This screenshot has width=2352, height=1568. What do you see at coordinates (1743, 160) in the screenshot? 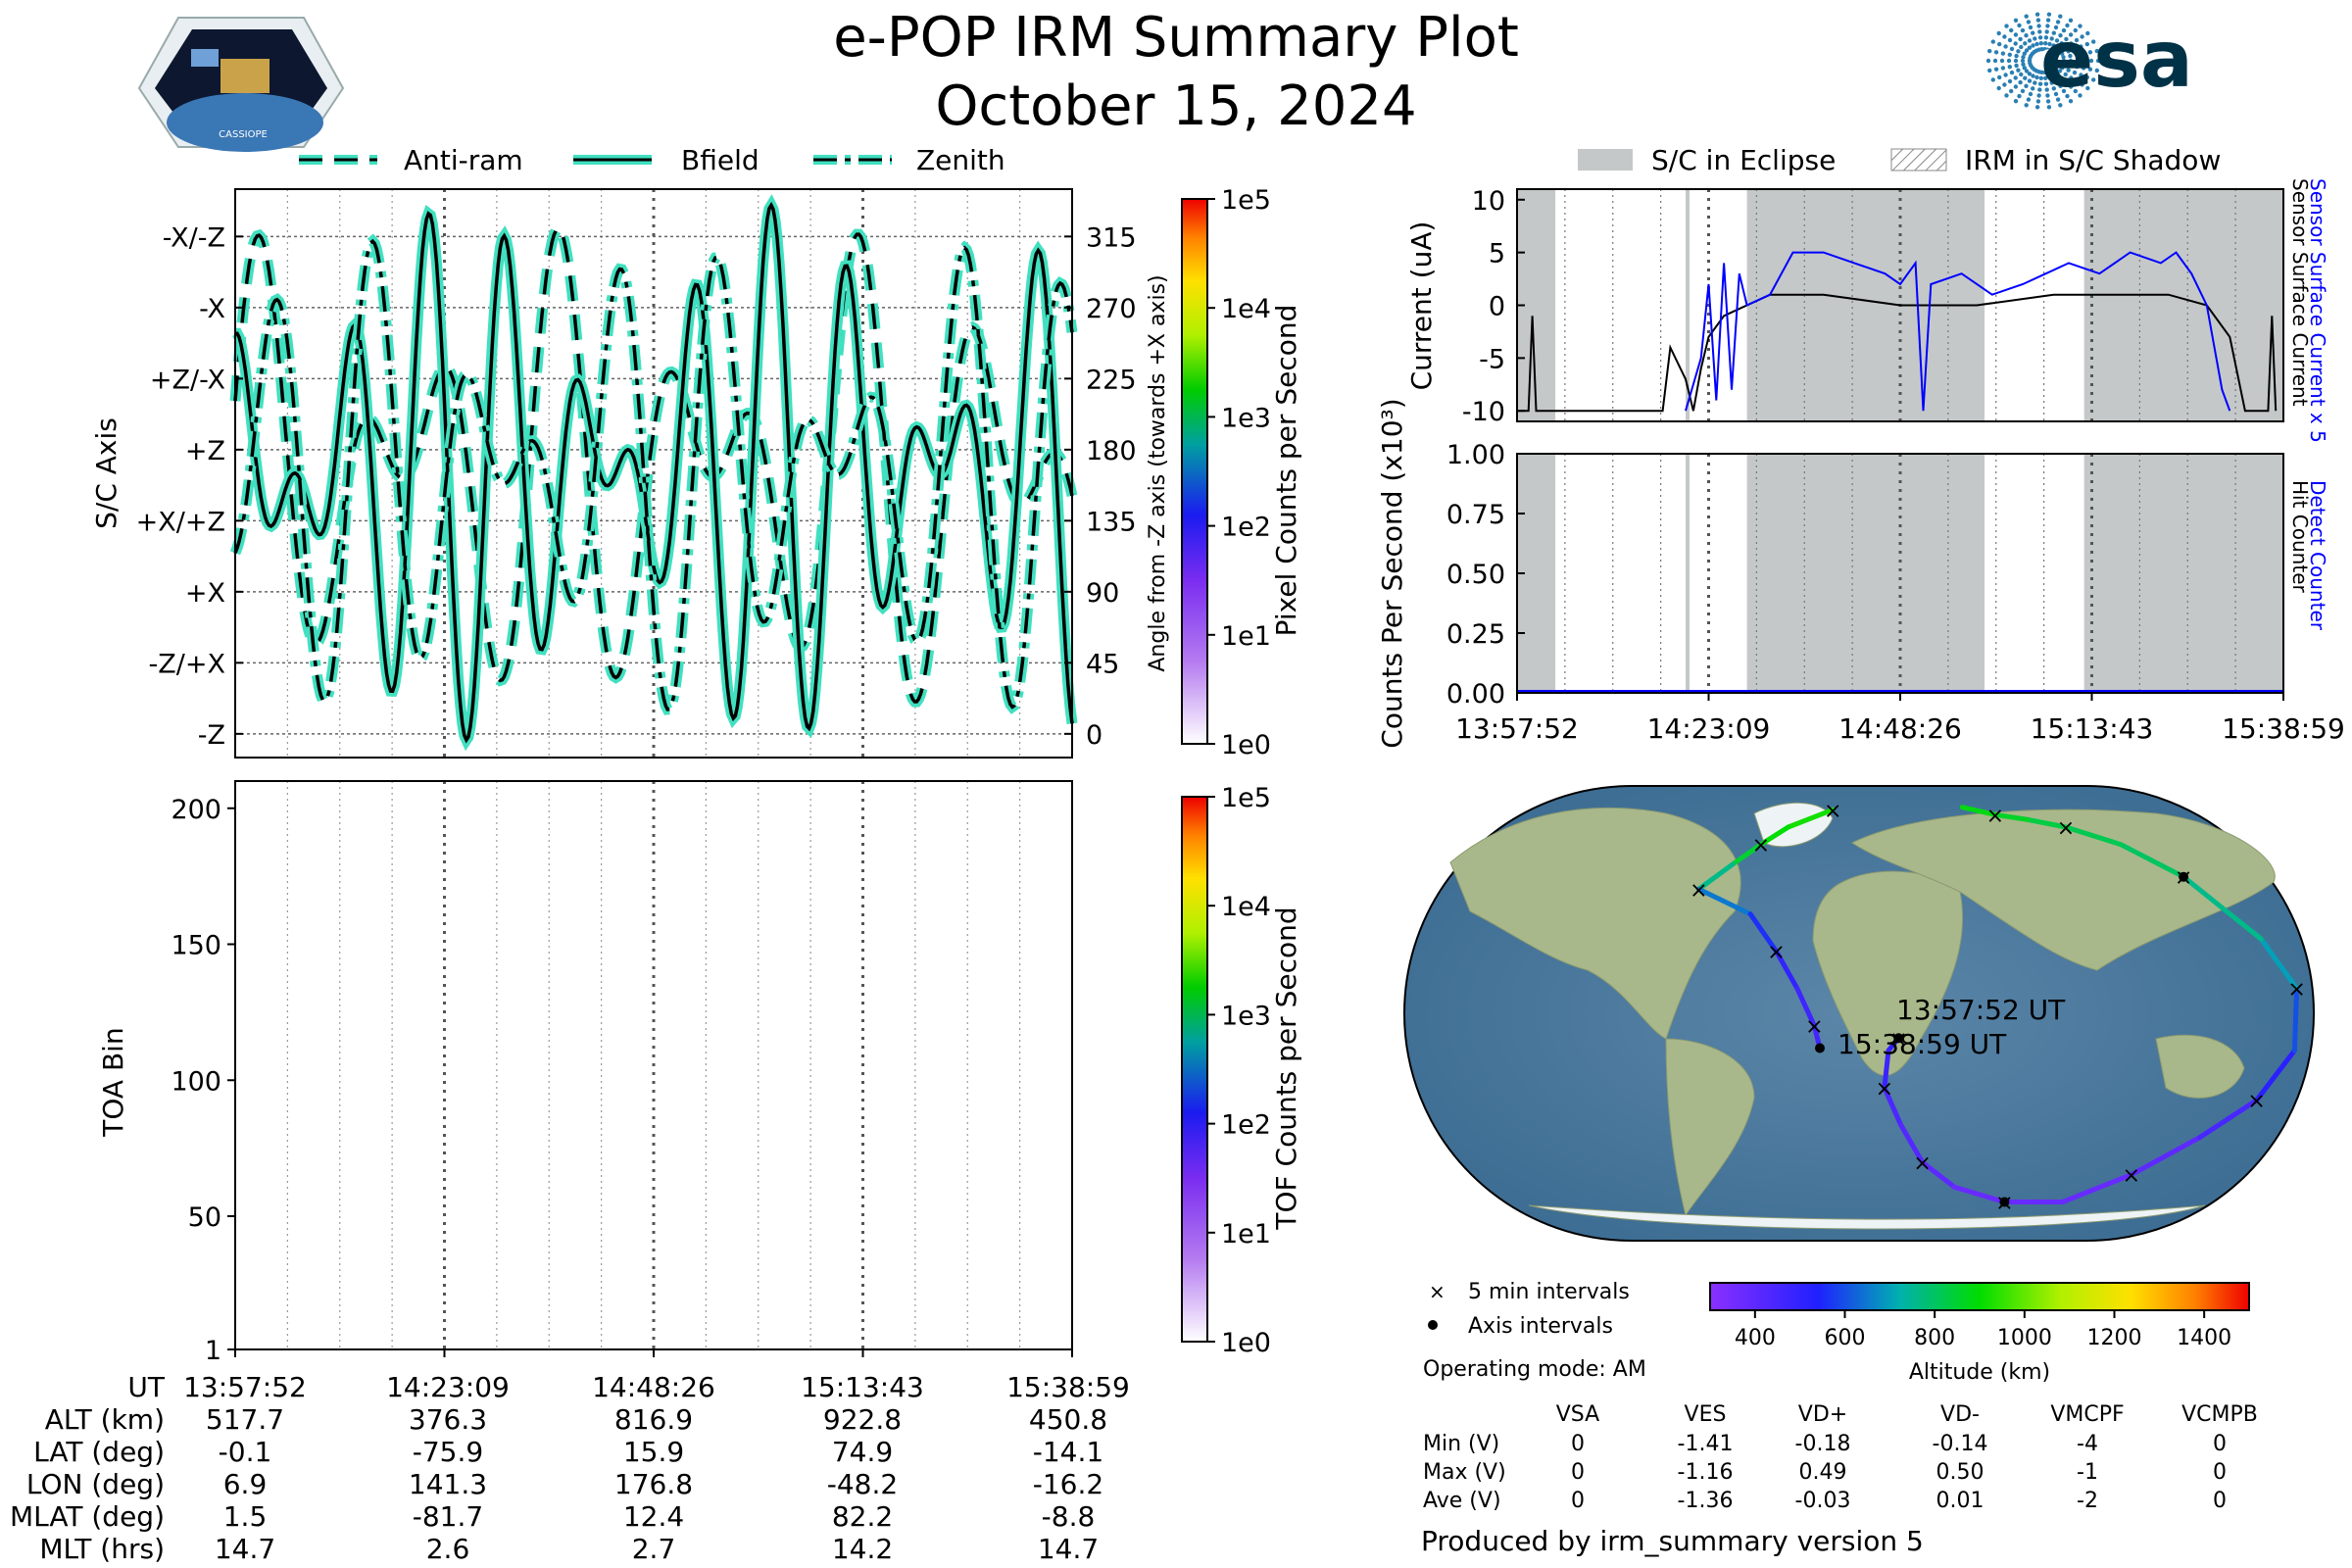
I see `legend-eclipse: S/C in Eclipse` at bounding box center [1743, 160].